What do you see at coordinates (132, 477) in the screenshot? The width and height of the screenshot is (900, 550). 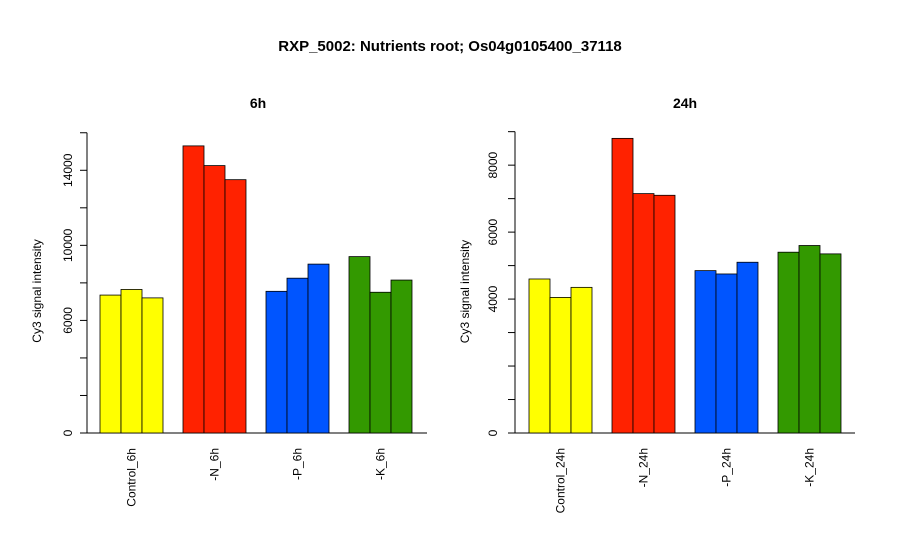 I see `x-category-label: Control_6h` at bounding box center [132, 477].